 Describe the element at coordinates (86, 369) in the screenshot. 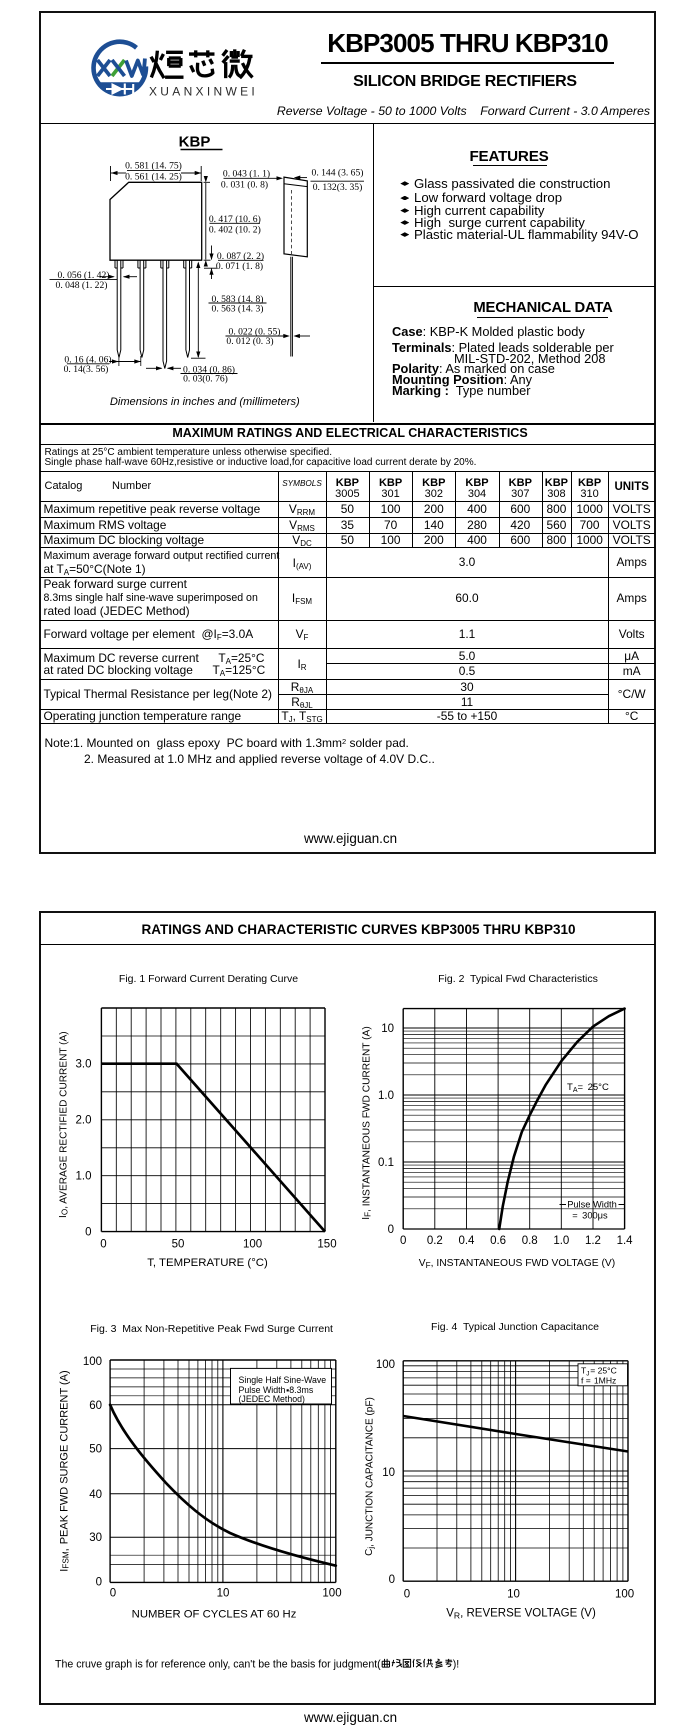

I see `svg-text: 0. 14(3. 56)` at that location.